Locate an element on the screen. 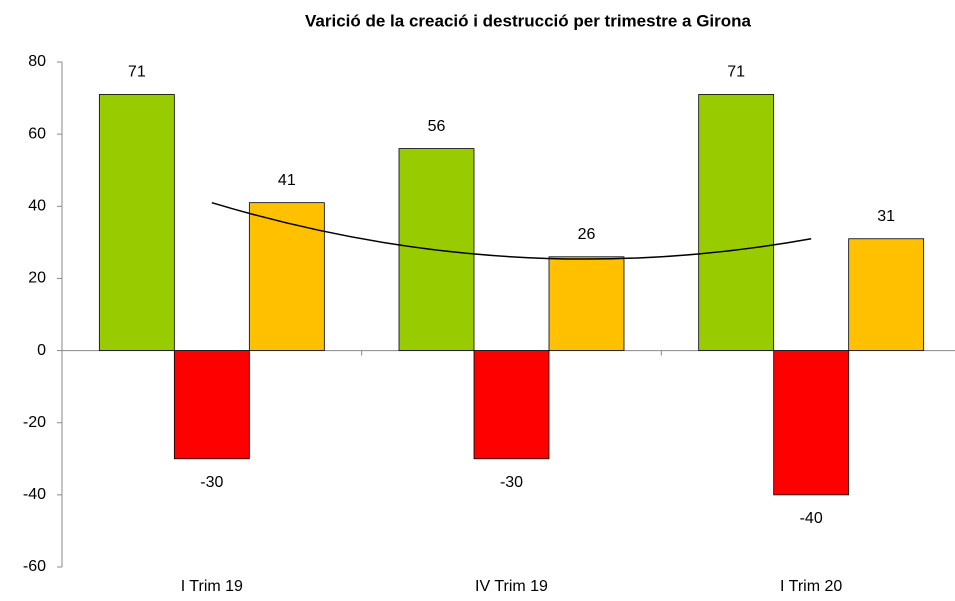 The image size is (955, 601). y-tick-label: 80 is located at coordinates (37, 61).